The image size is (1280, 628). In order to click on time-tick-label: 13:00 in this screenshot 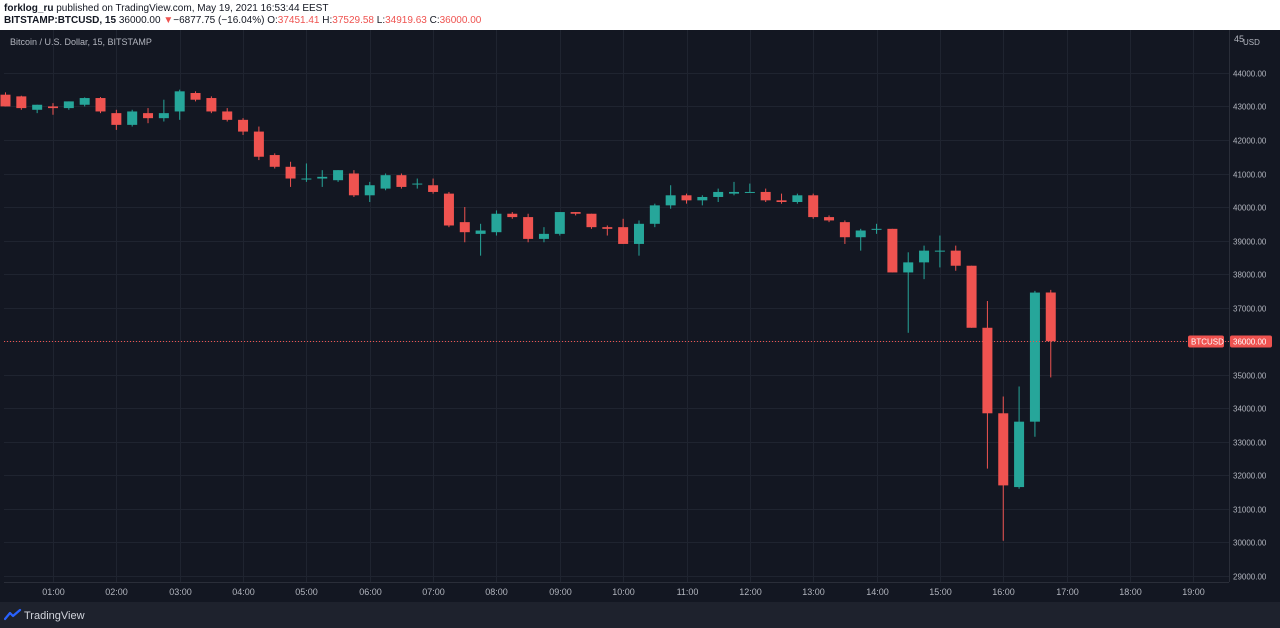, I will do `click(813, 592)`.